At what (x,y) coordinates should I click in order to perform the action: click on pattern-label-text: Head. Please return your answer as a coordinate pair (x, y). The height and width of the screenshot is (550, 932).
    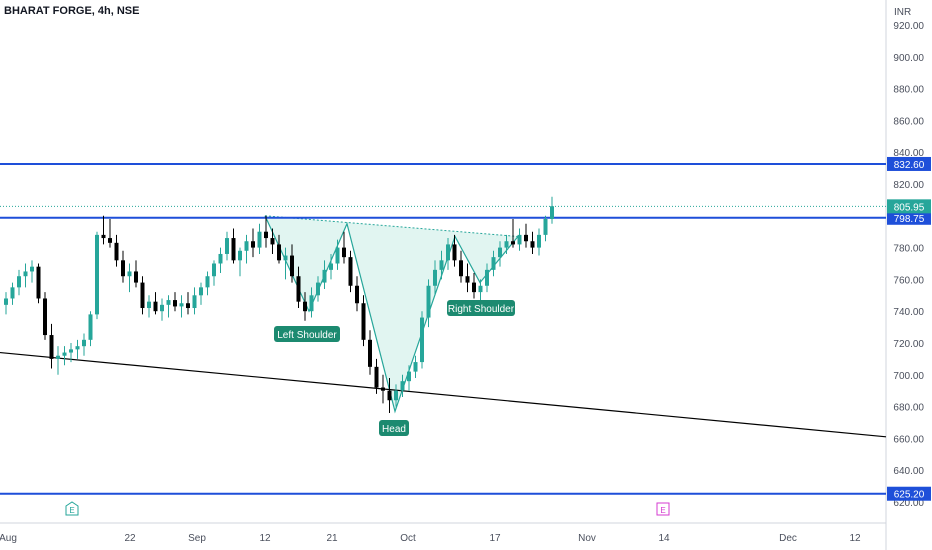
    Looking at the image, I should click on (394, 429).